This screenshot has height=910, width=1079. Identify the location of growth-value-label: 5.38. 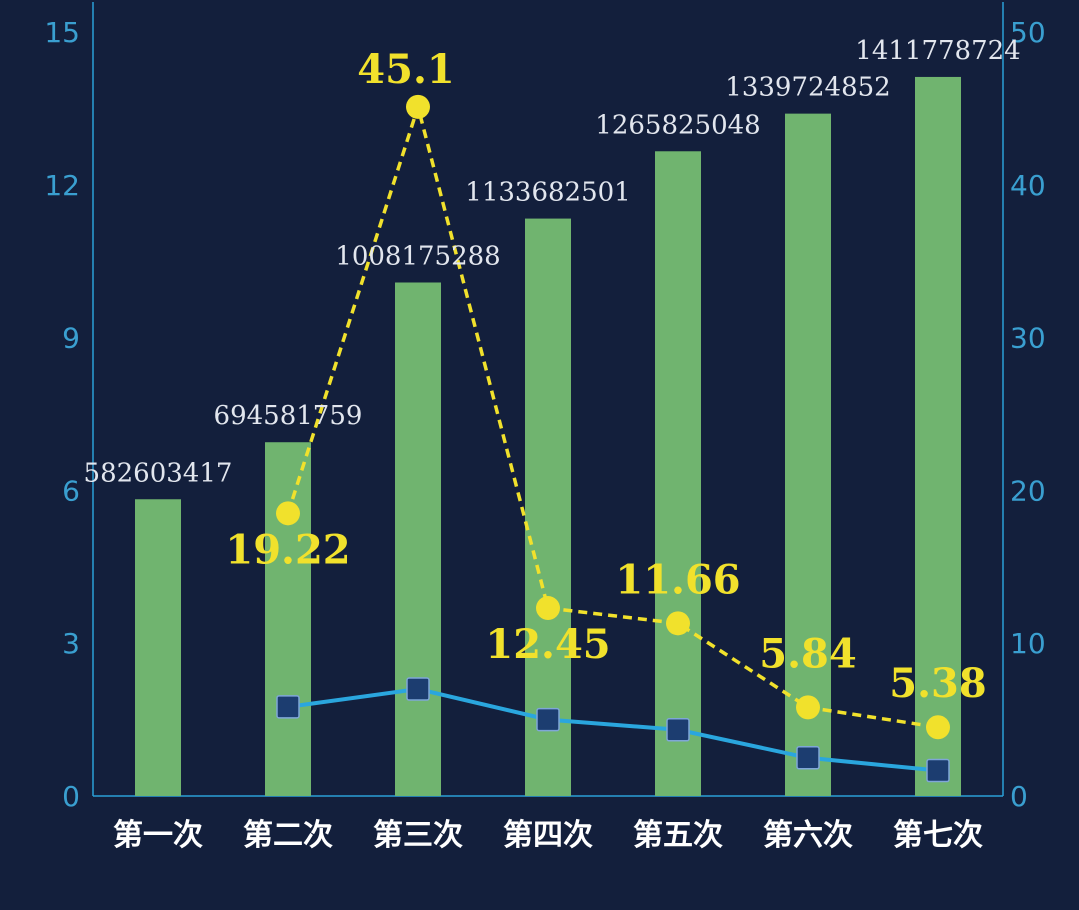
(937, 683).